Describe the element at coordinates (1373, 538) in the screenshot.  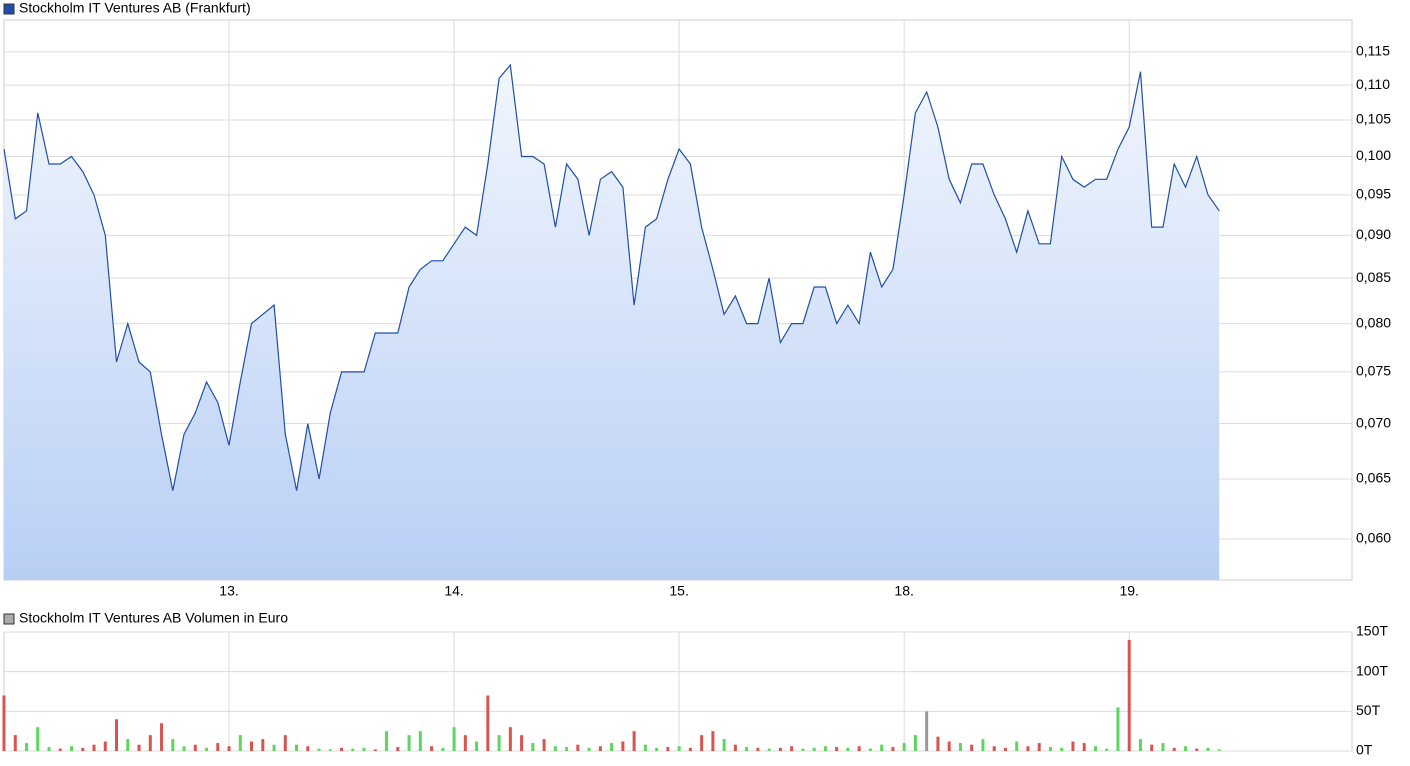
I see `y-tick-label: 0,060` at that location.